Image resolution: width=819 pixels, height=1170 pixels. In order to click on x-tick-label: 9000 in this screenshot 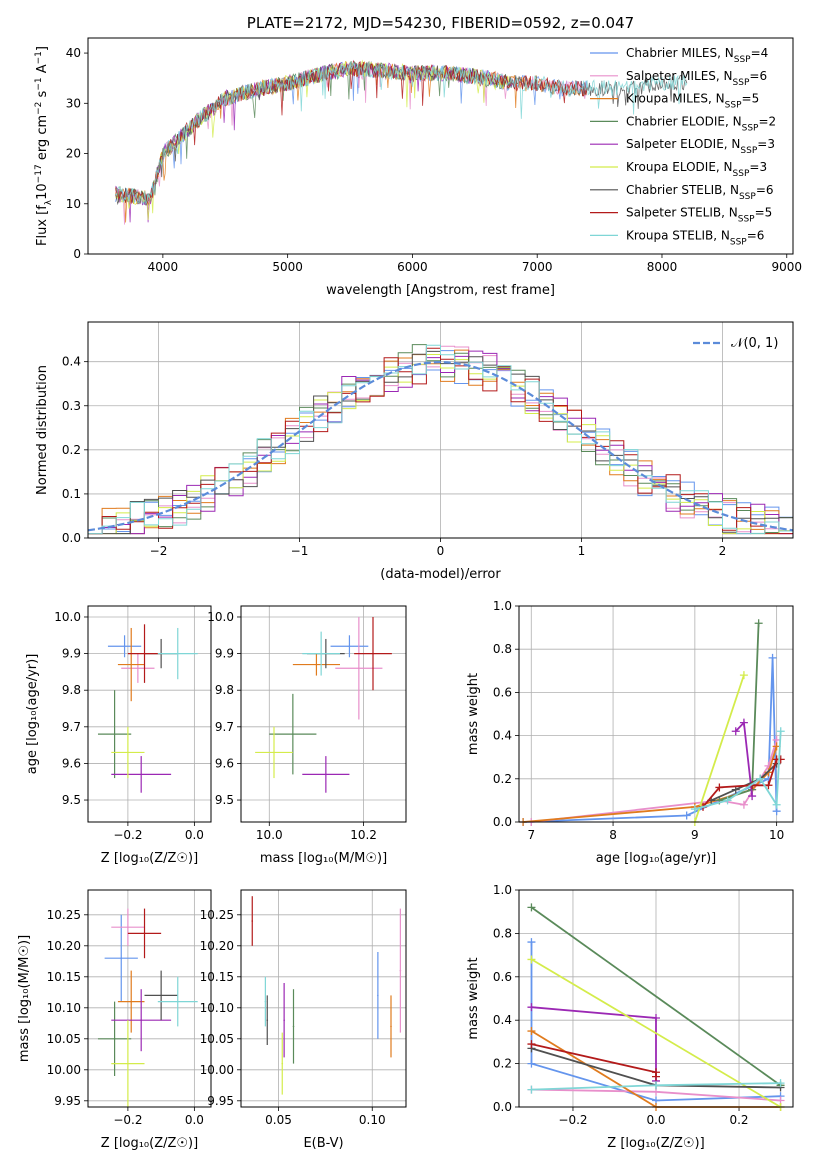, I will do `click(786, 267)`.